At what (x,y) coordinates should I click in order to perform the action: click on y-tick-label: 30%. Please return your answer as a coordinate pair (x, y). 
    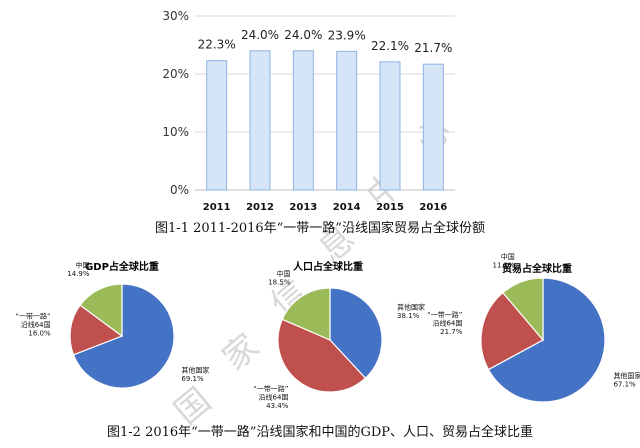
    Looking at the image, I should click on (175, 16).